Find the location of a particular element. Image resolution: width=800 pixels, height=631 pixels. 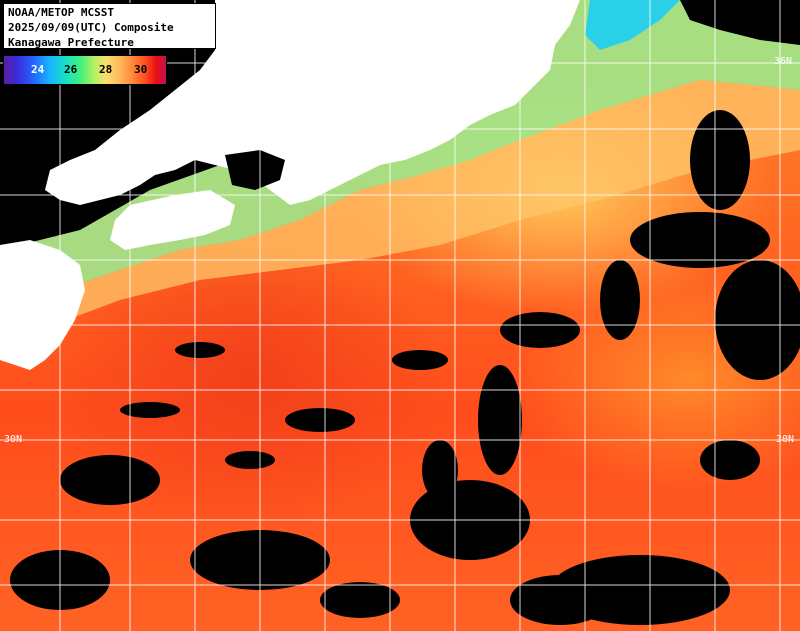

colorbar-tick-24: 24 is located at coordinates (38, 69).